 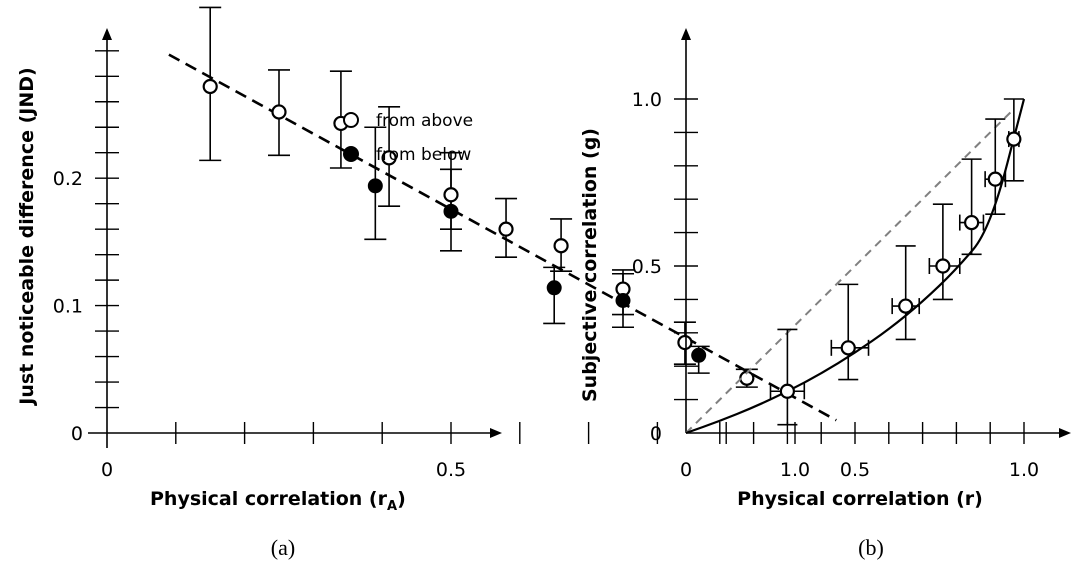 What do you see at coordinates (647, 267) in the screenshot?
I see `panel-b-y-tick-label: 0.5` at bounding box center [647, 267].